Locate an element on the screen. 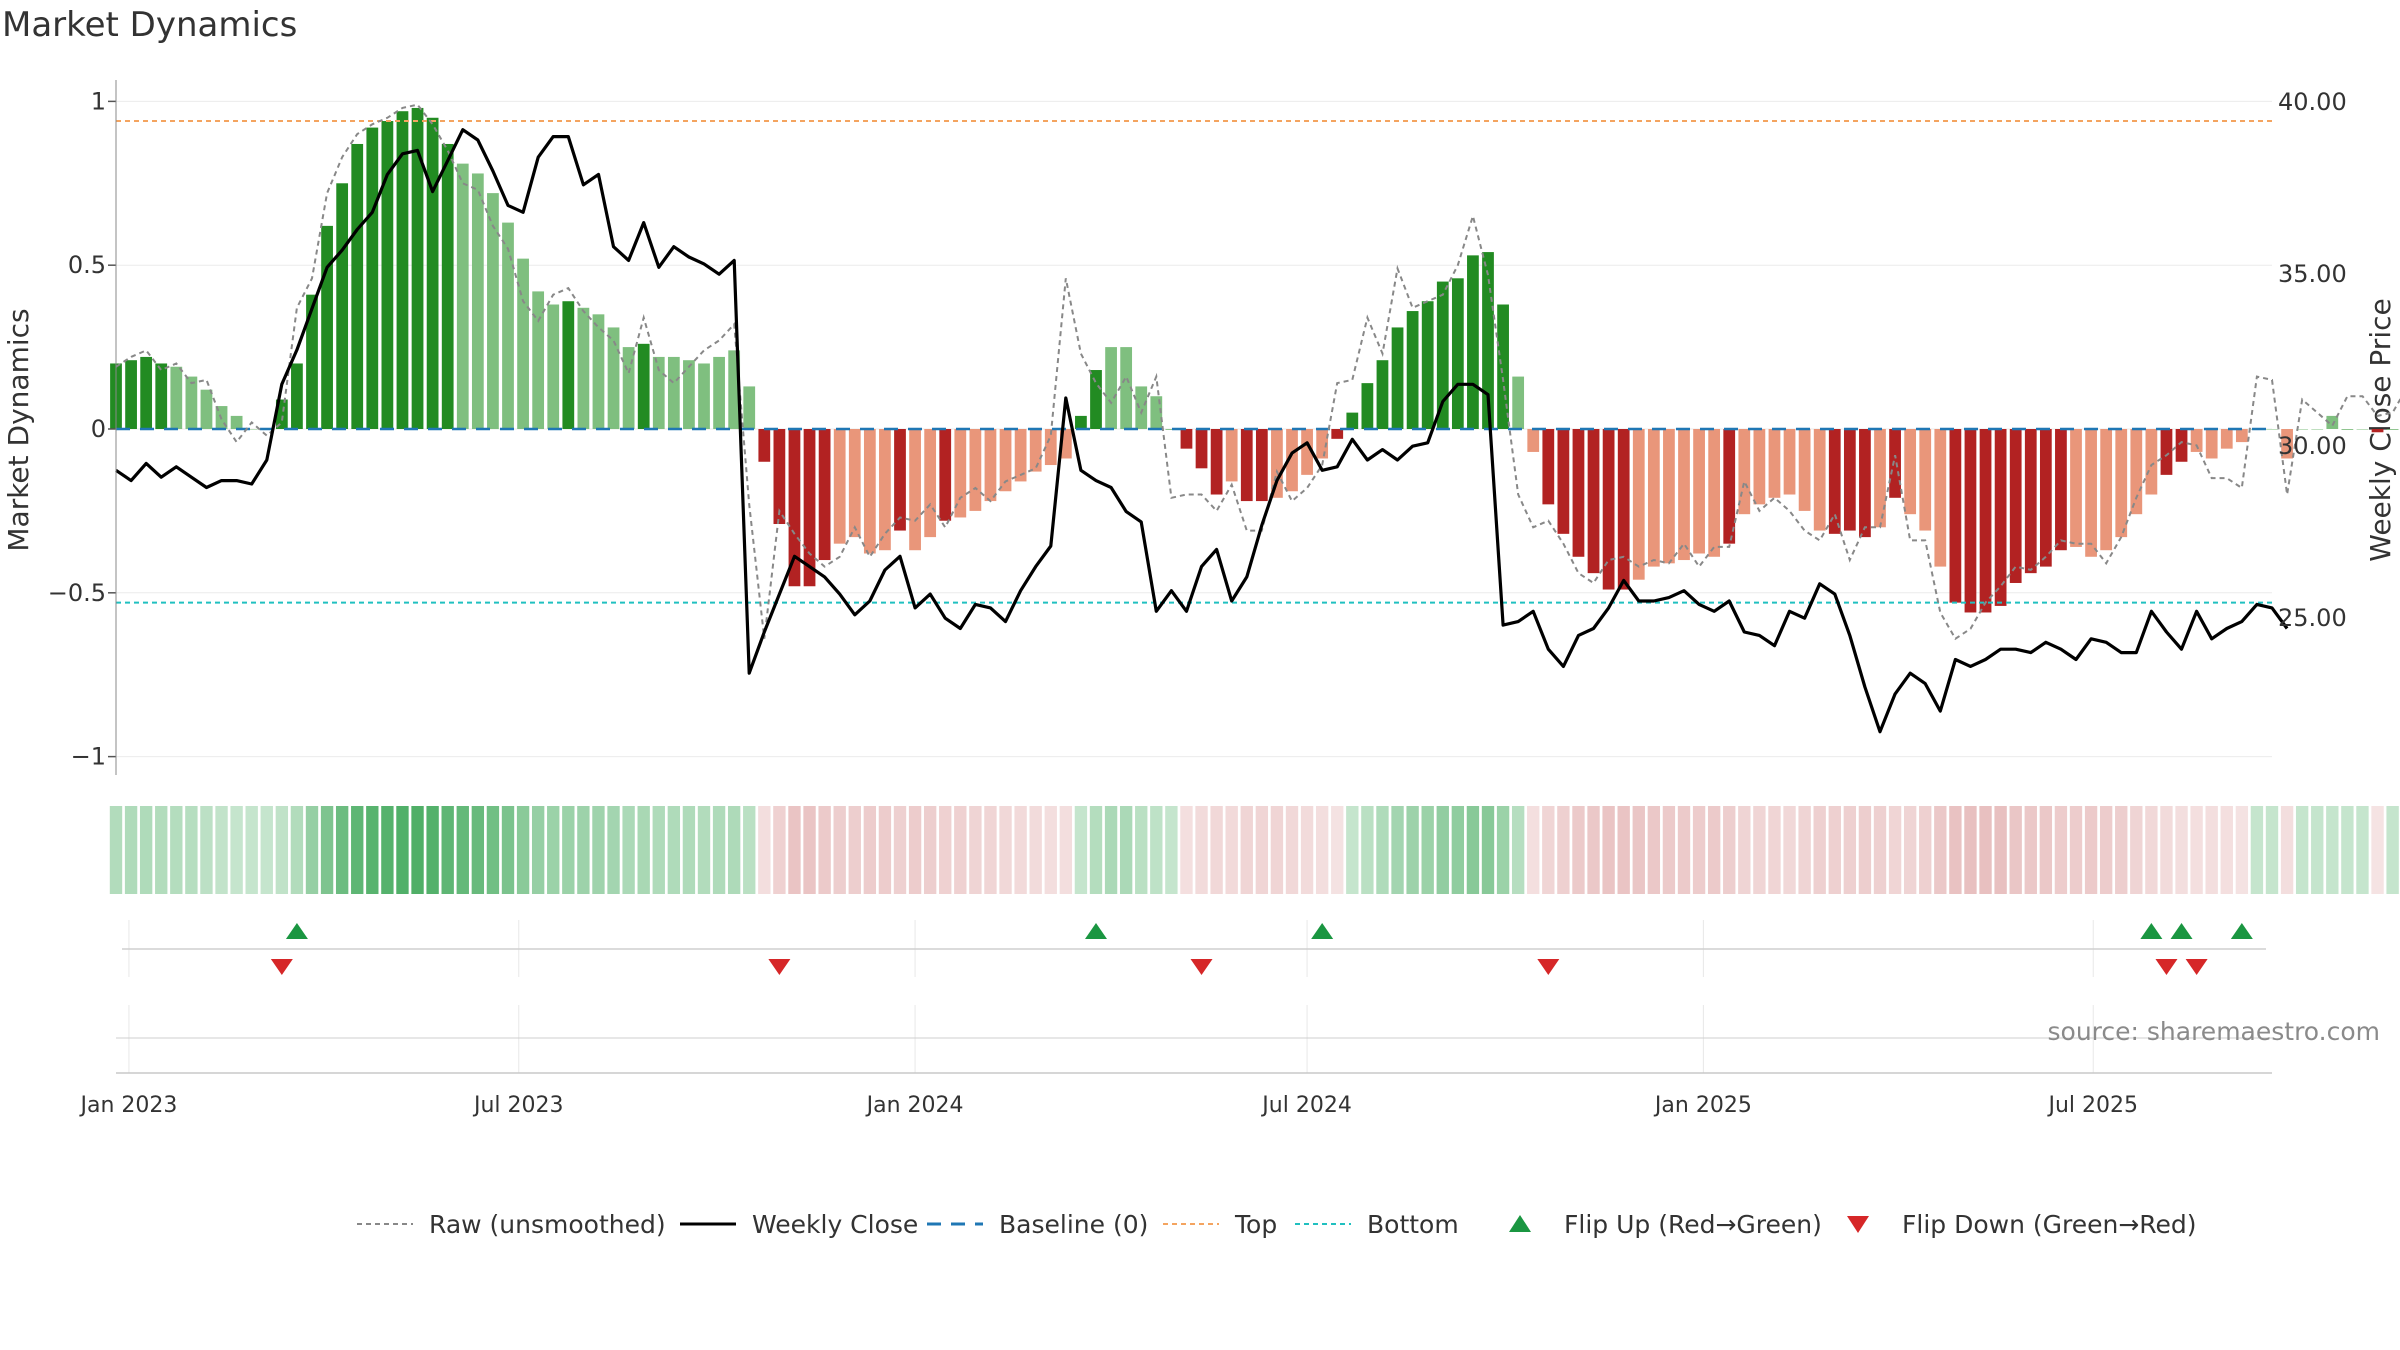 The height and width of the screenshot is (1350, 2400). legend-label: Top is located at coordinates (1255, 1224).